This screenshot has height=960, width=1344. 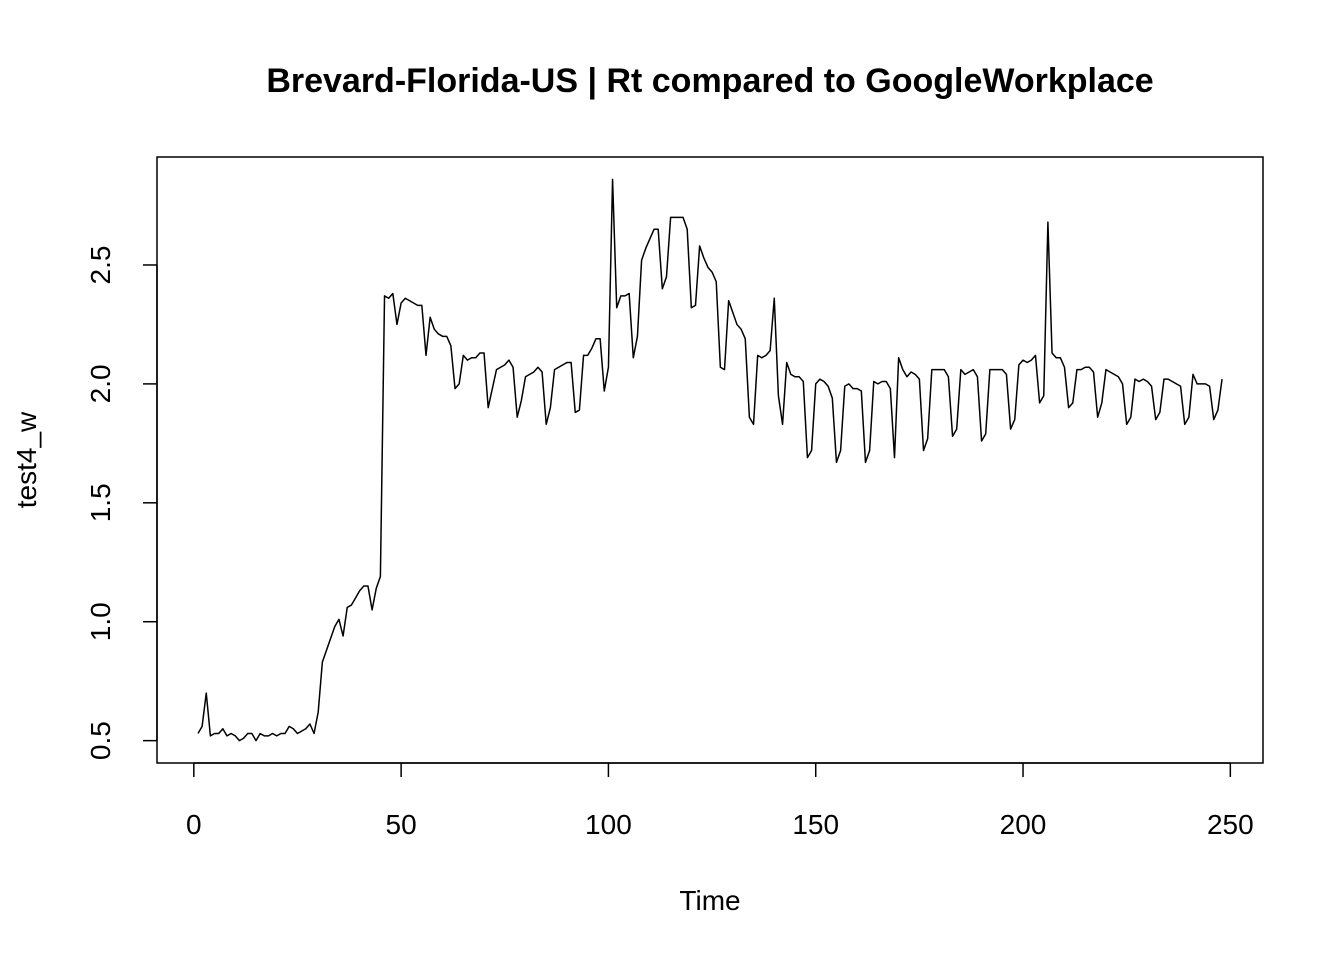 What do you see at coordinates (608, 824) in the screenshot?
I see `x-tick-label: 100` at bounding box center [608, 824].